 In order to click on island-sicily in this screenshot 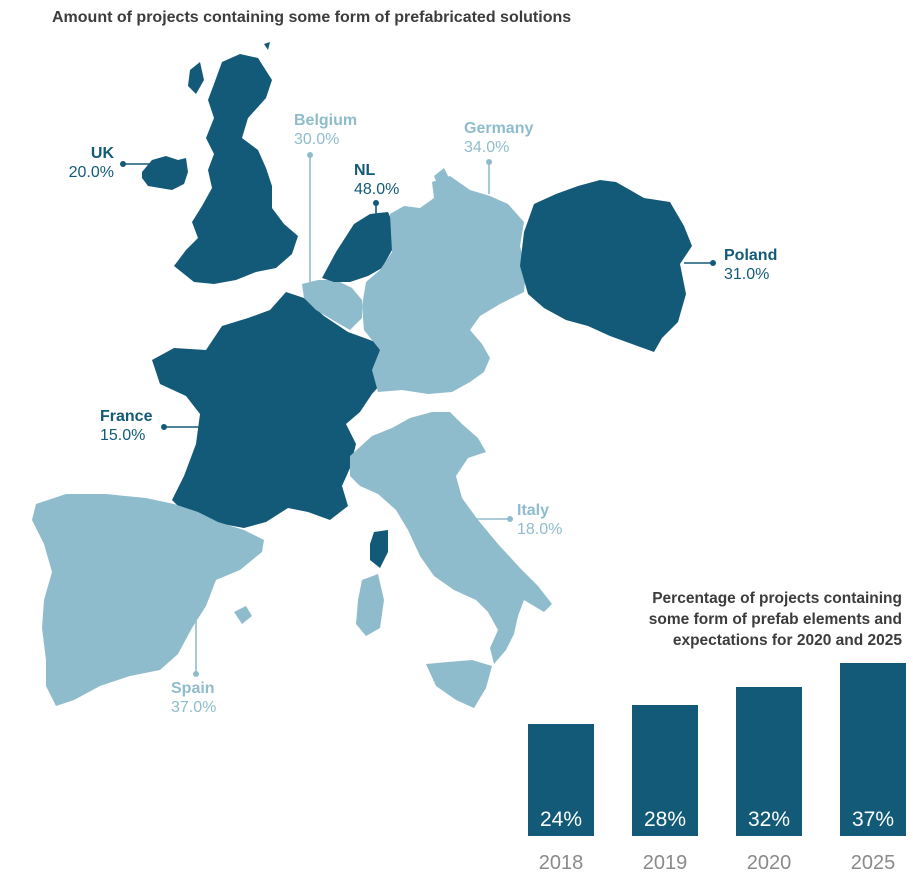, I will do `click(459, 684)`.